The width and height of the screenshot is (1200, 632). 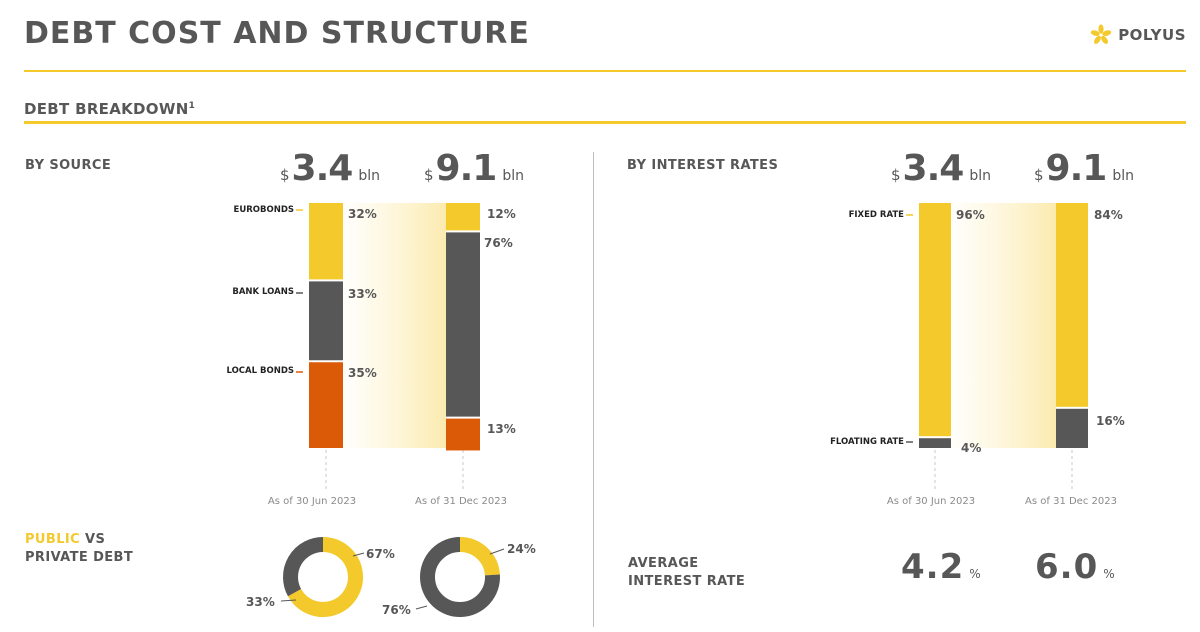 I want to click on polyus-logo-icon, so click(x=1101, y=34).